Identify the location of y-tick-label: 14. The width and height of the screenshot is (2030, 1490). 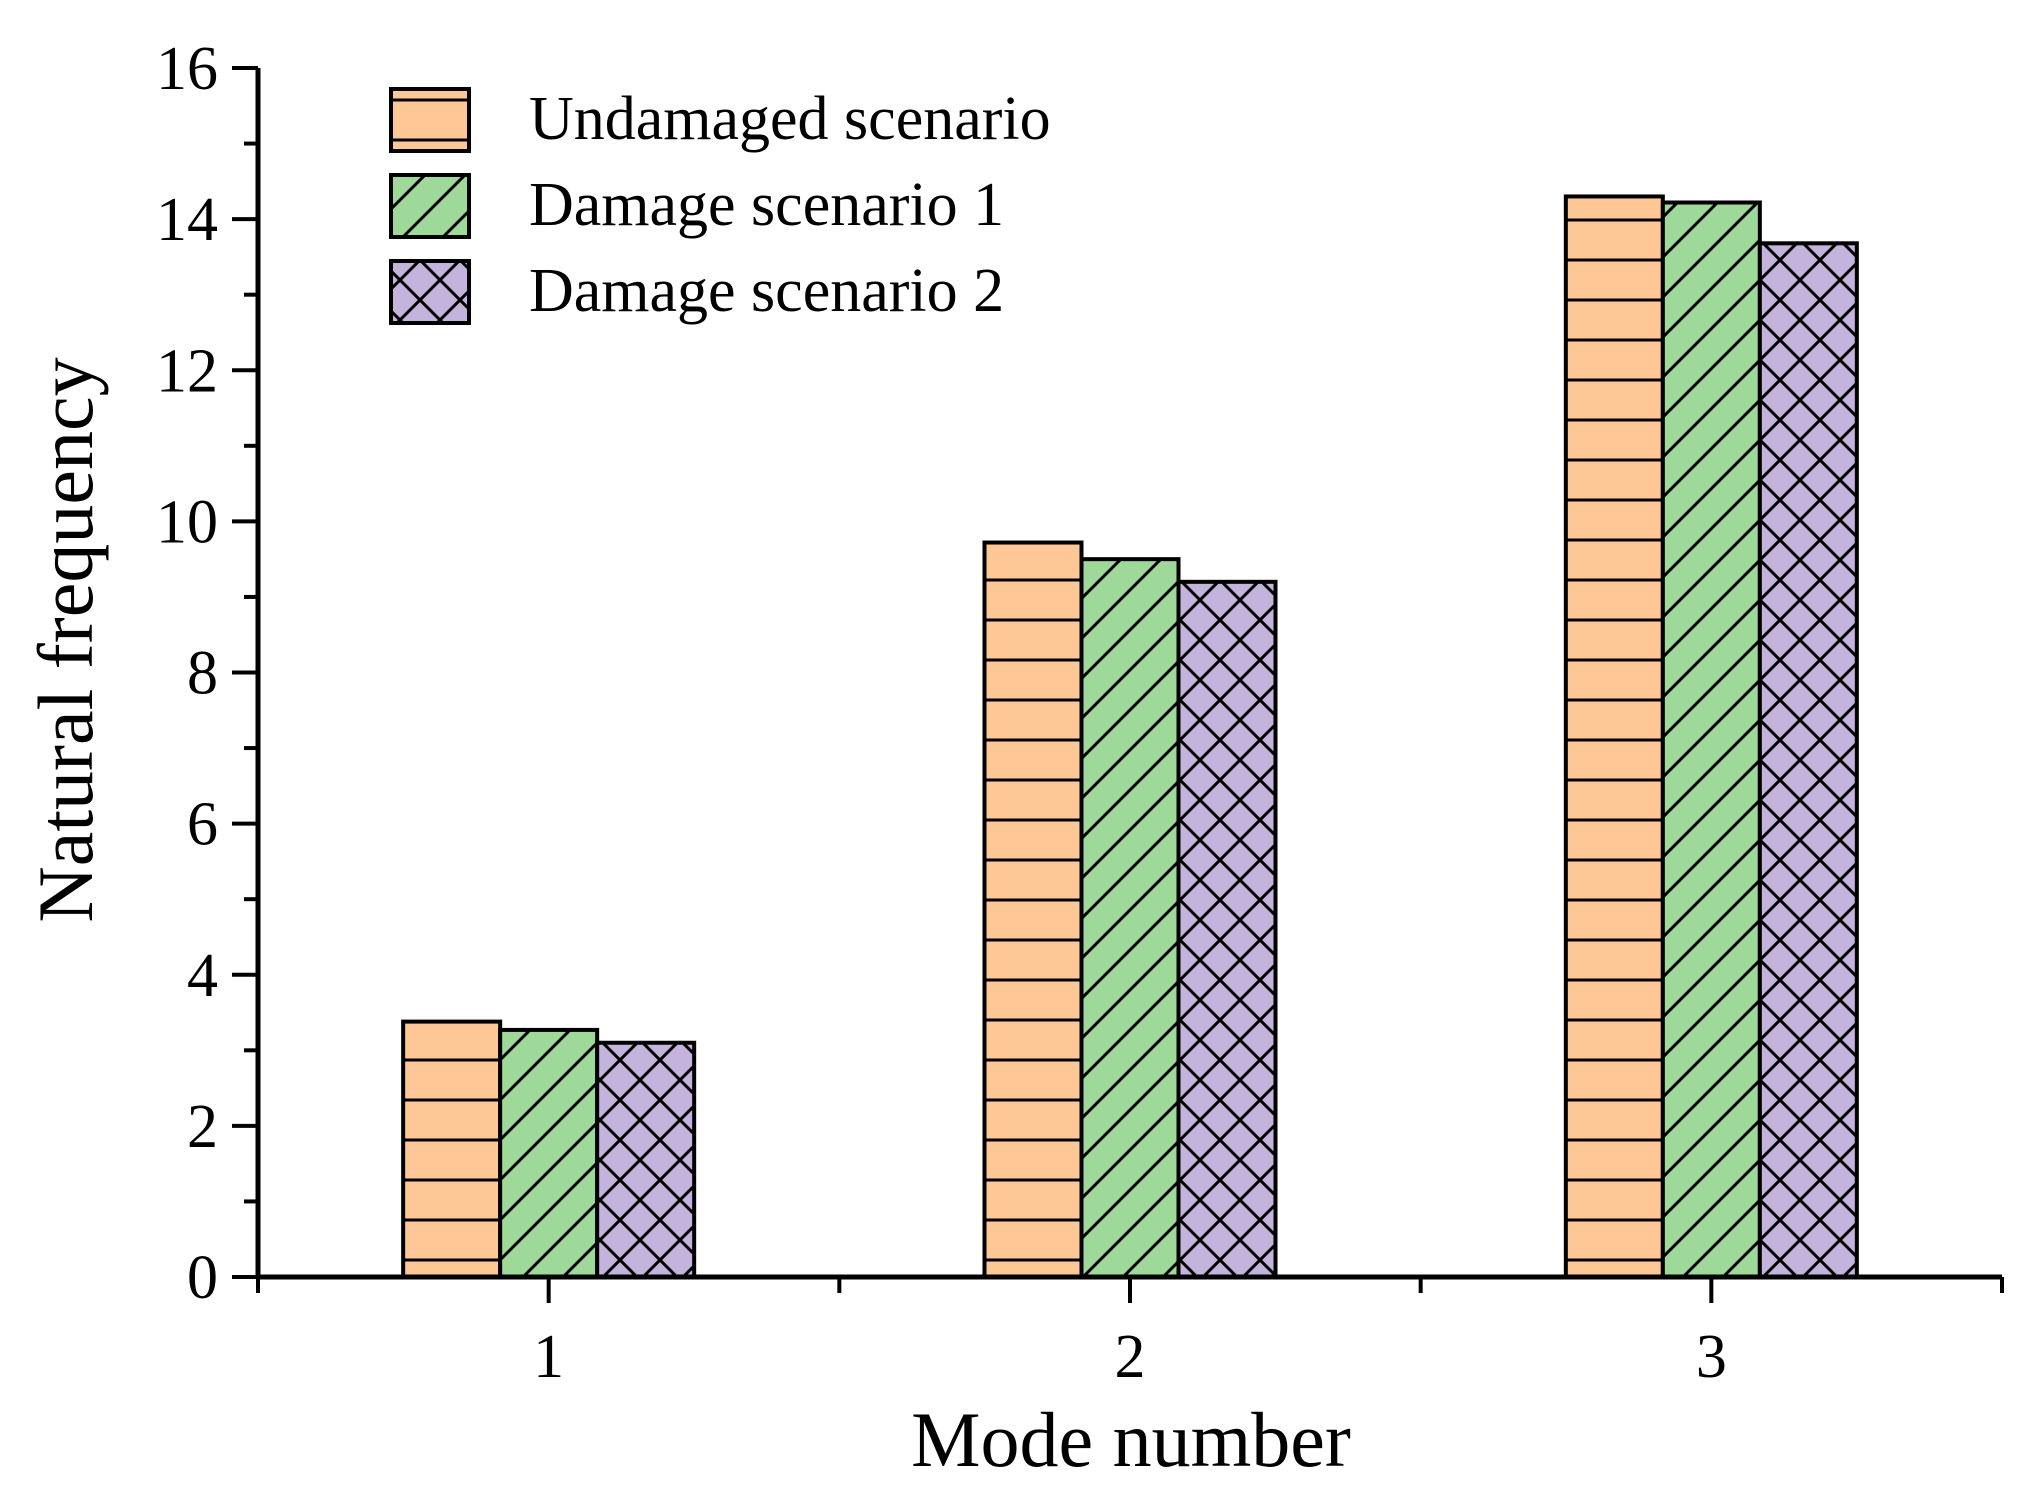
(187, 220).